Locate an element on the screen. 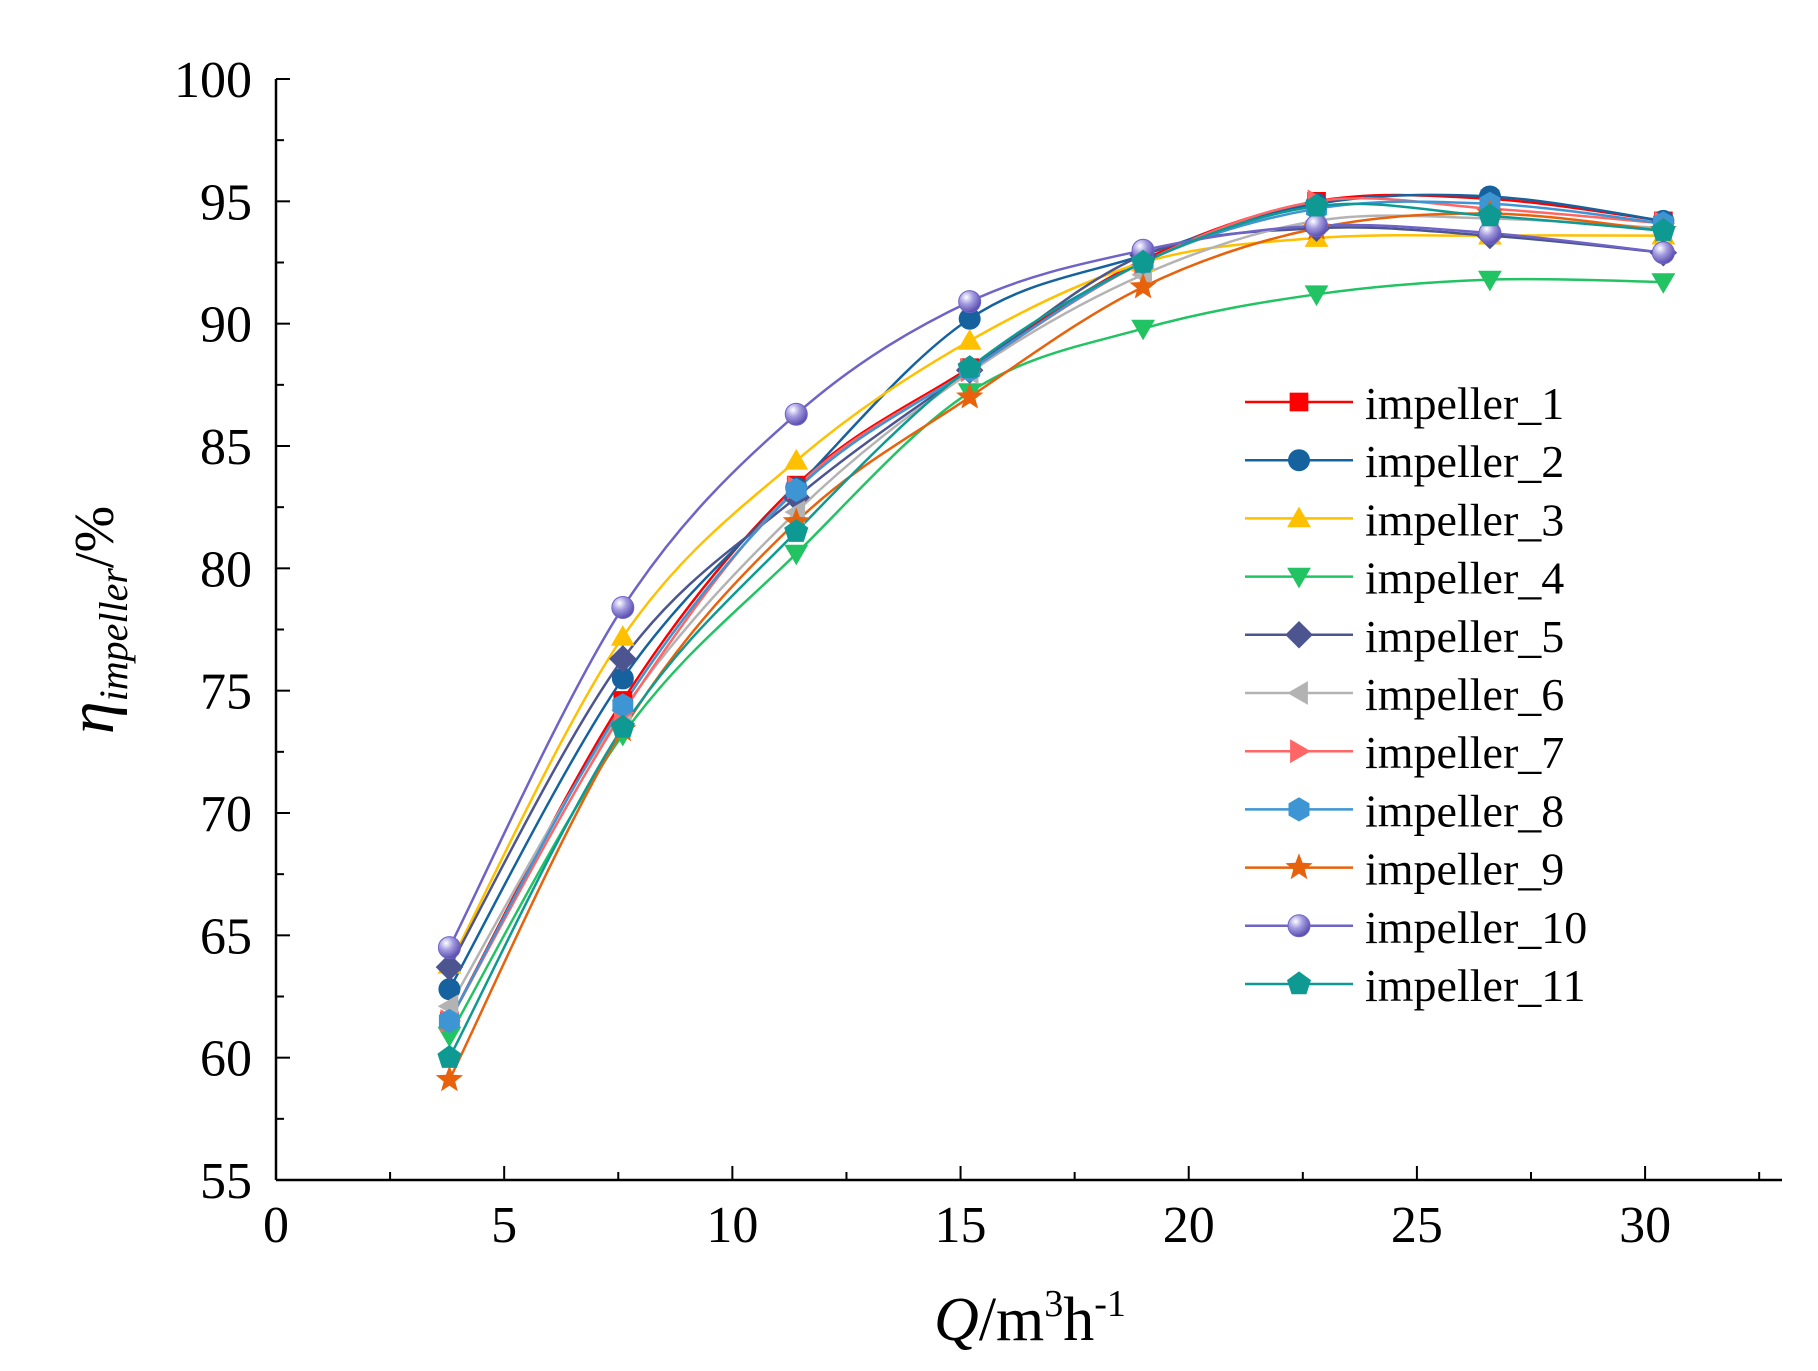 This screenshot has height=1371, width=1818. y-axis-sub: impeller is located at coordinates (113, 635).